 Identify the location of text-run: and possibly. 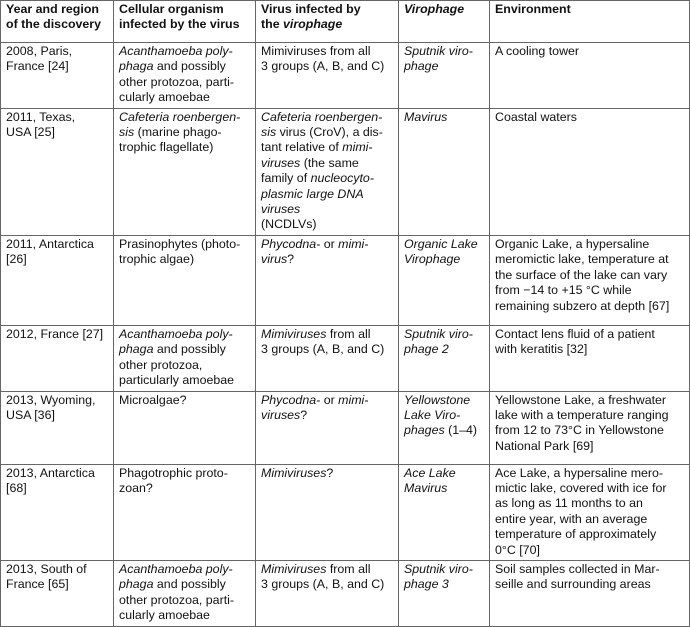
(189, 584).